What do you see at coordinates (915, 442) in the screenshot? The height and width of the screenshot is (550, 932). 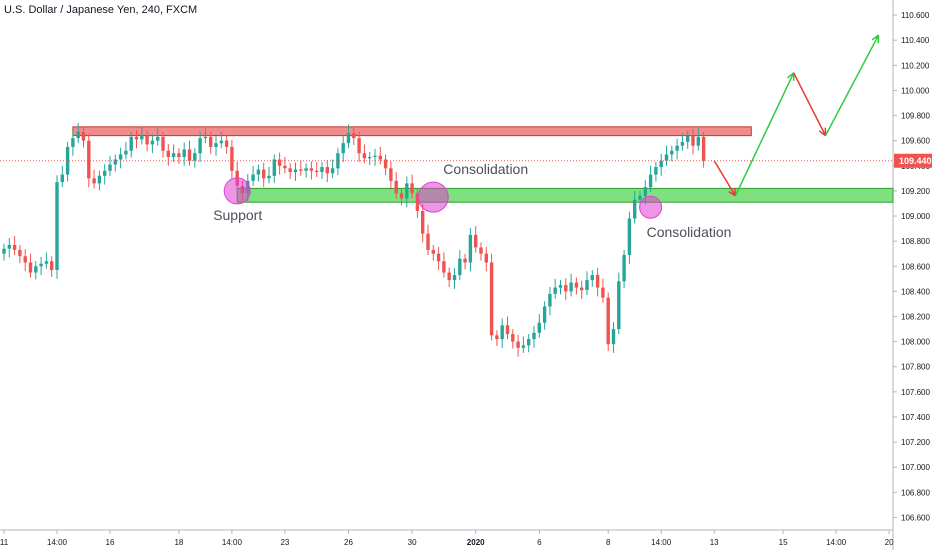 I see `price-tick-label: 107.200` at bounding box center [915, 442].